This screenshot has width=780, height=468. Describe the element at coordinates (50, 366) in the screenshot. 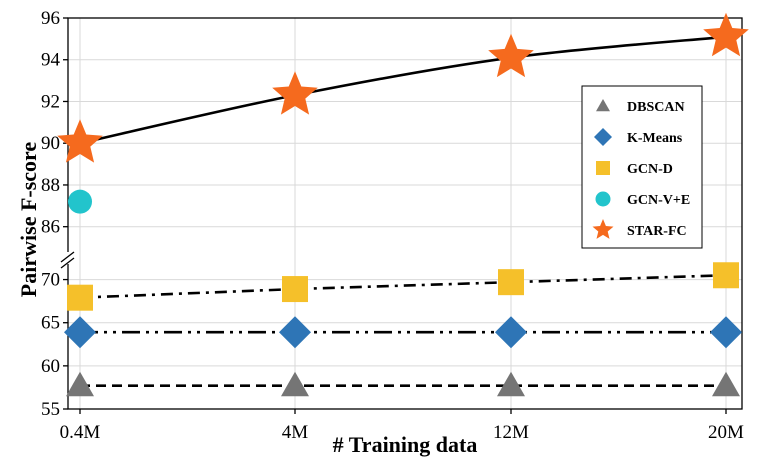

I see `y-tick-label: 60` at that location.